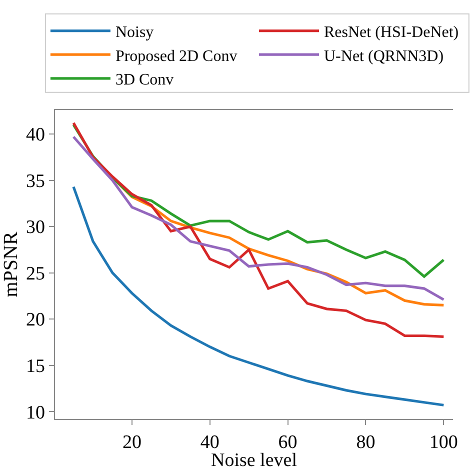 The image size is (476, 471). I want to click on y-tick-label: 10, so click(35, 413).